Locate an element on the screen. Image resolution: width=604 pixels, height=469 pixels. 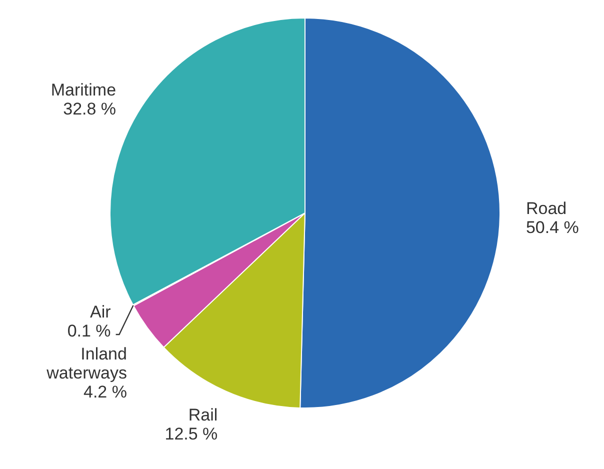
data-label: 0.1 % is located at coordinates (89, 331).